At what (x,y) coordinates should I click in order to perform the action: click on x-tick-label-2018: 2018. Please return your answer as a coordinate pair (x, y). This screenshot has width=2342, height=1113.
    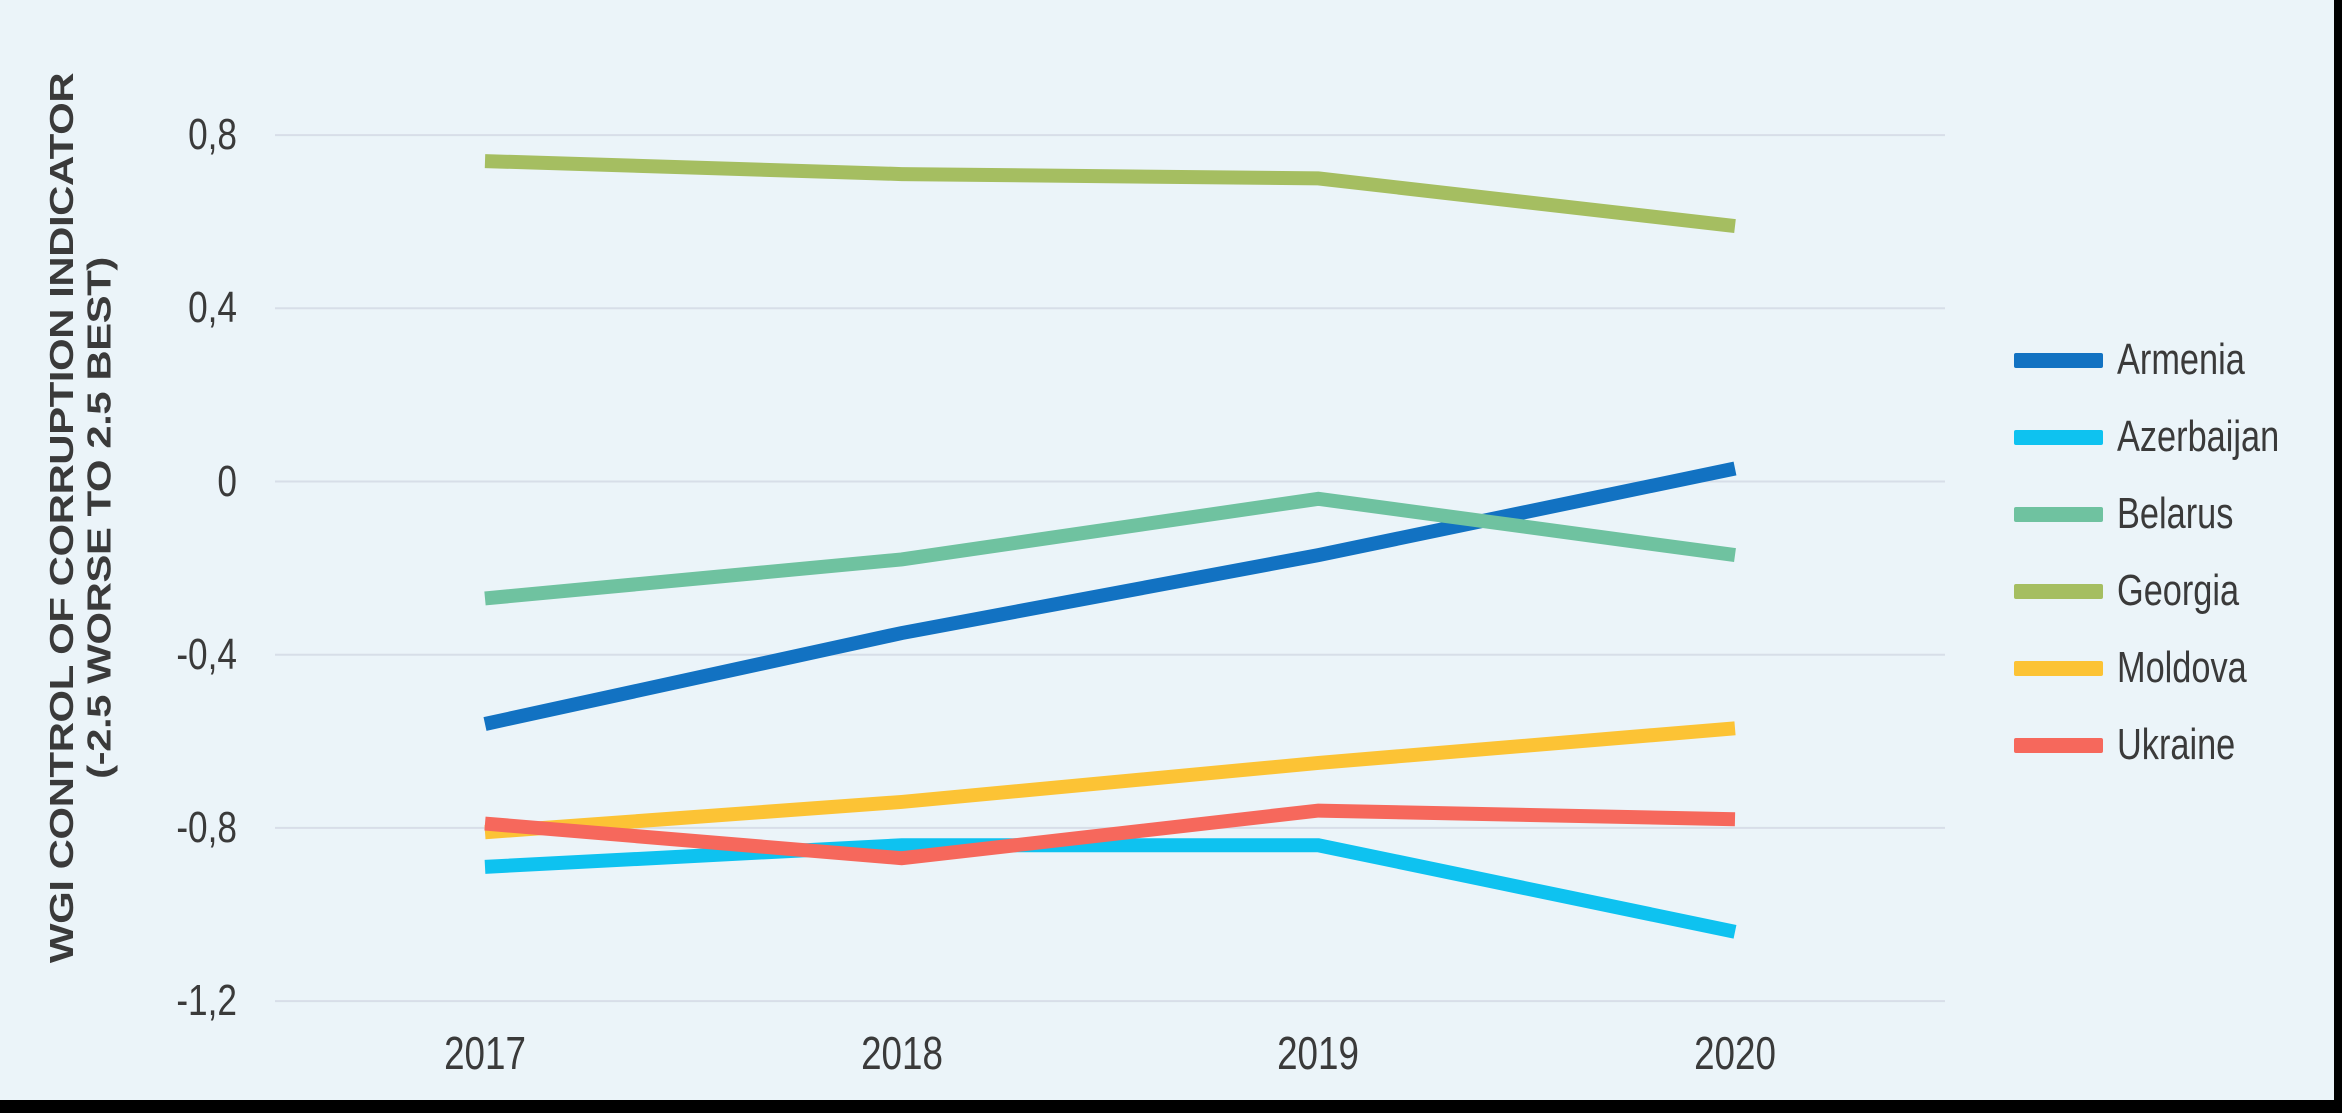
    Looking at the image, I should click on (901, 1053).